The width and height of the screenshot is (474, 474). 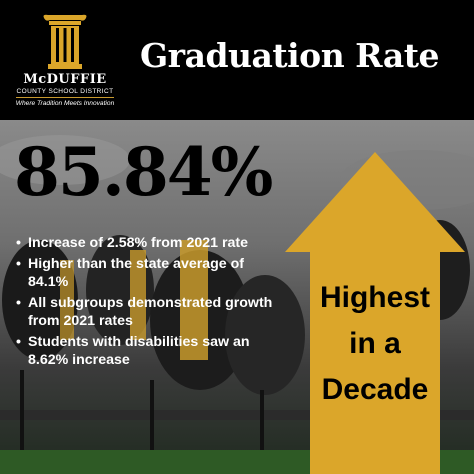 I want to click on arrow-caption: Highest in a Decade, so click(x=375, y=344).